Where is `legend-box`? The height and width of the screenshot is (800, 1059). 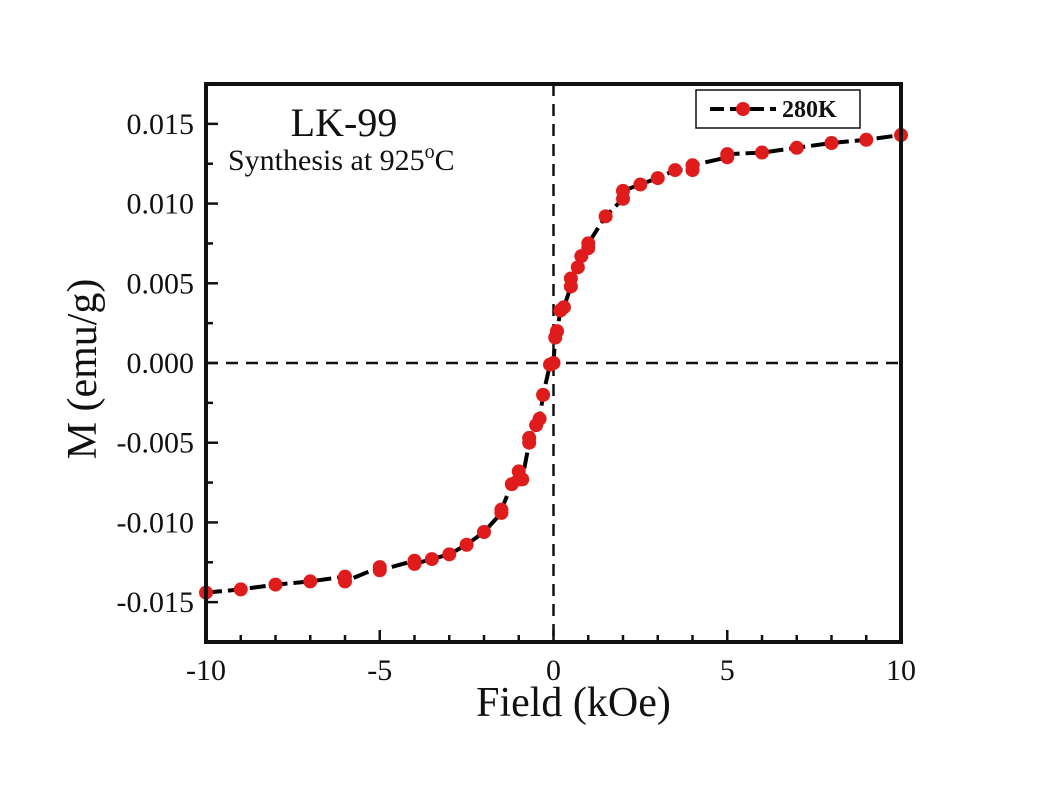 legend-box is located at coordinates (778, 109).